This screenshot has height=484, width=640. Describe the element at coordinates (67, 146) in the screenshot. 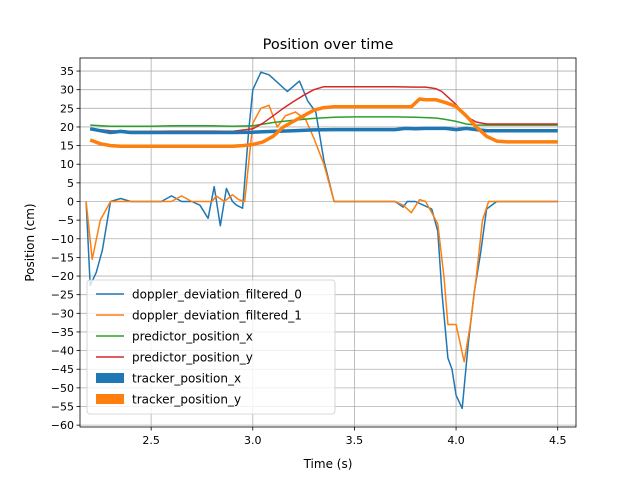

I see `y-tick-label: 15` at that location.